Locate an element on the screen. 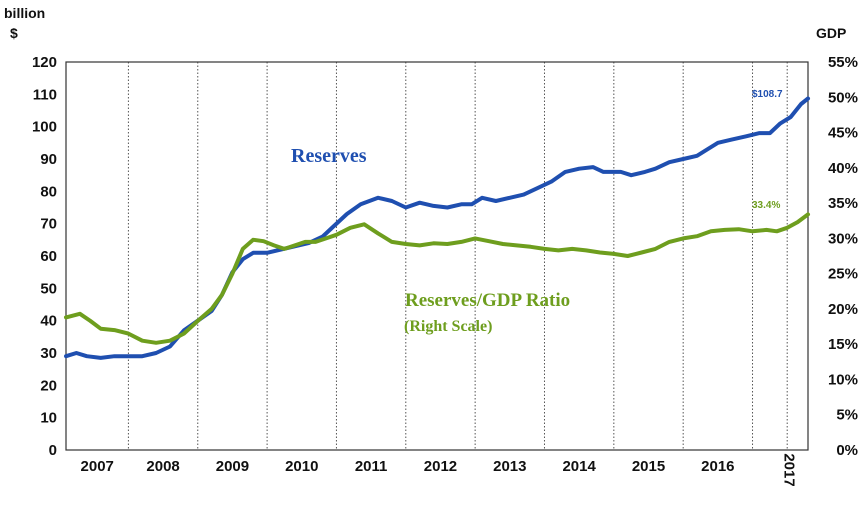 This screenshot has width=861, height=513. left-tick-label: 50 is located at coordinates (48, 288).